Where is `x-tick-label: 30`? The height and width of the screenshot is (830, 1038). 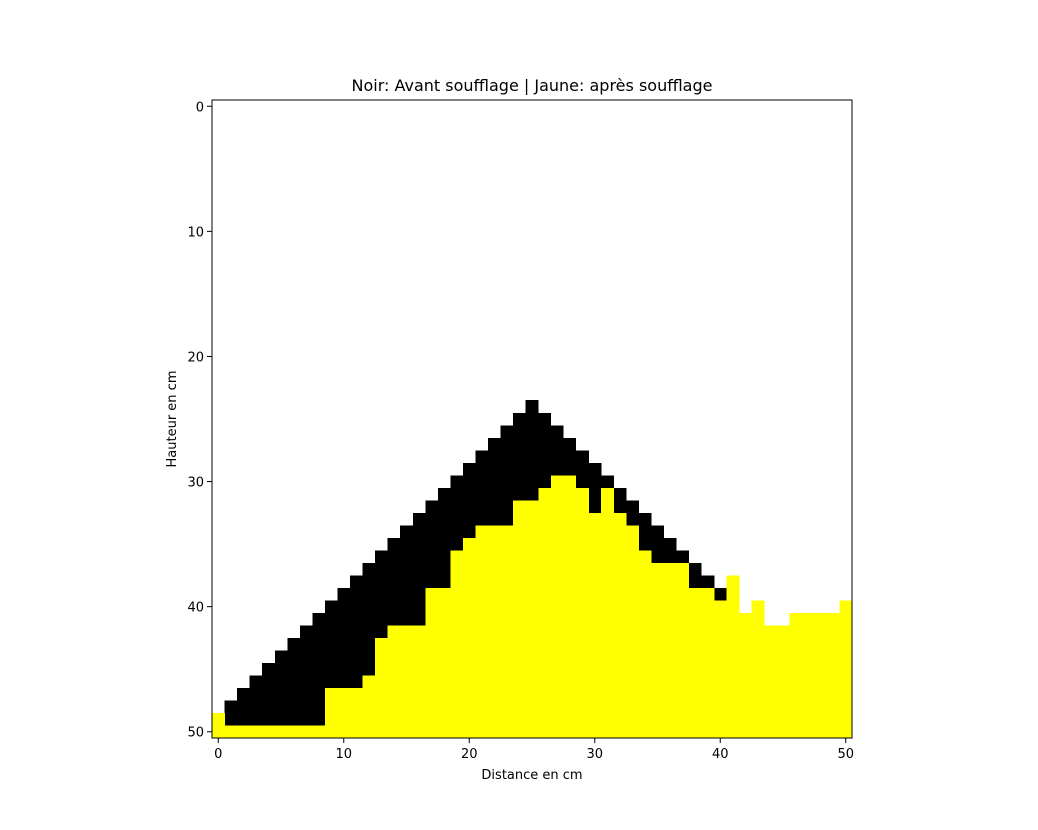 x-tick-label: 30 is located at coordinates (594, 754).